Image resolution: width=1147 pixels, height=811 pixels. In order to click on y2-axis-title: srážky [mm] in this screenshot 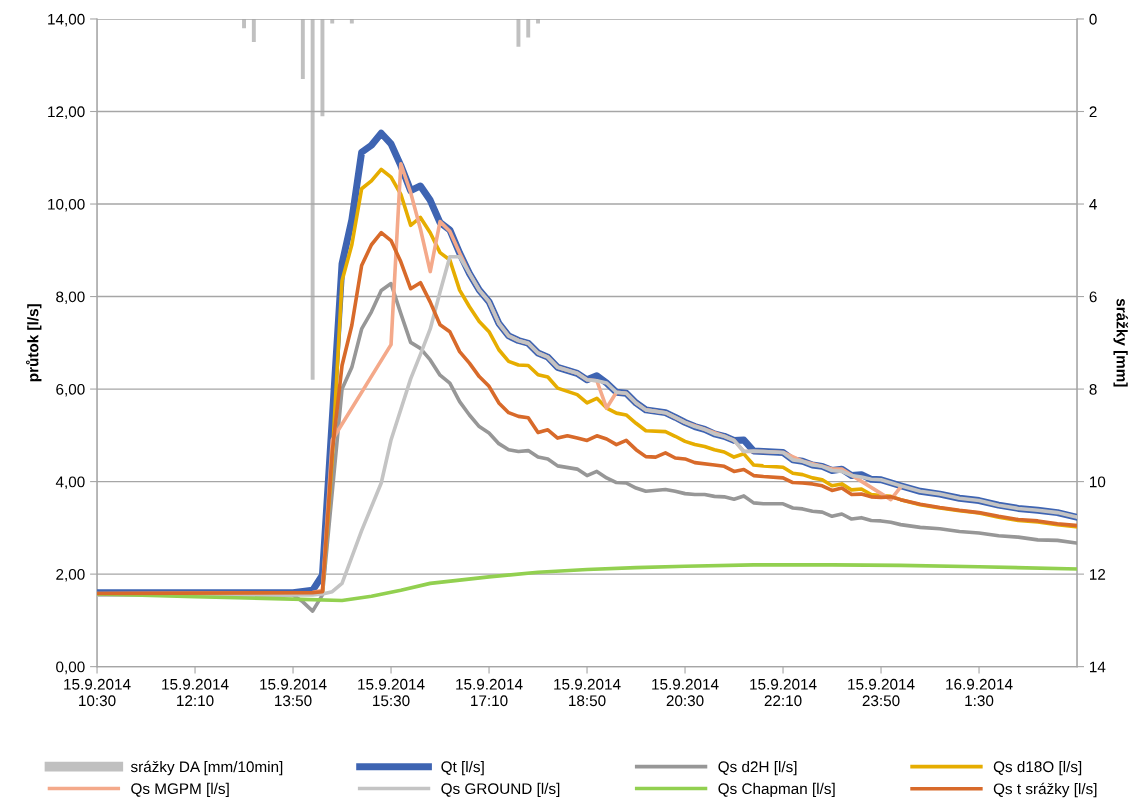, I will do `click(1121, 342)`.